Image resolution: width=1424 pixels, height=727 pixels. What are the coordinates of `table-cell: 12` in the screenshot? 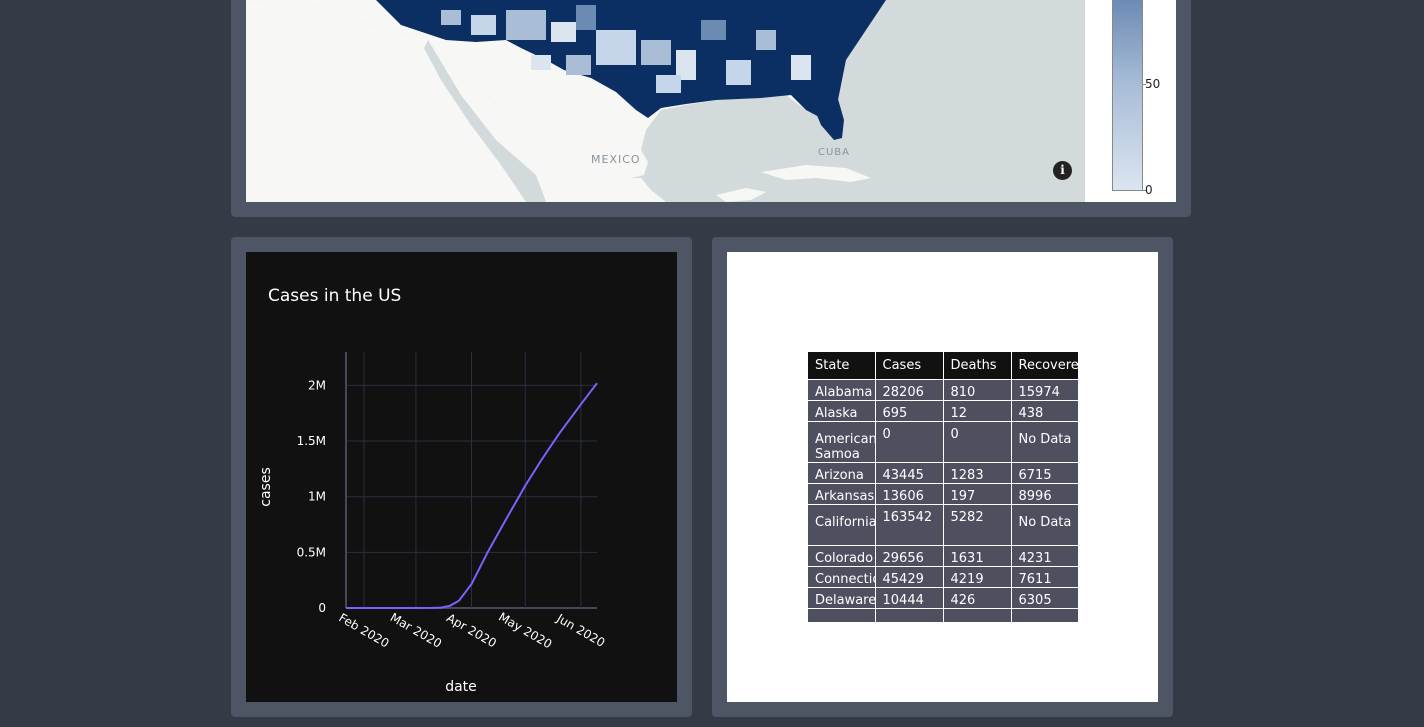 It's located at (977, 411).